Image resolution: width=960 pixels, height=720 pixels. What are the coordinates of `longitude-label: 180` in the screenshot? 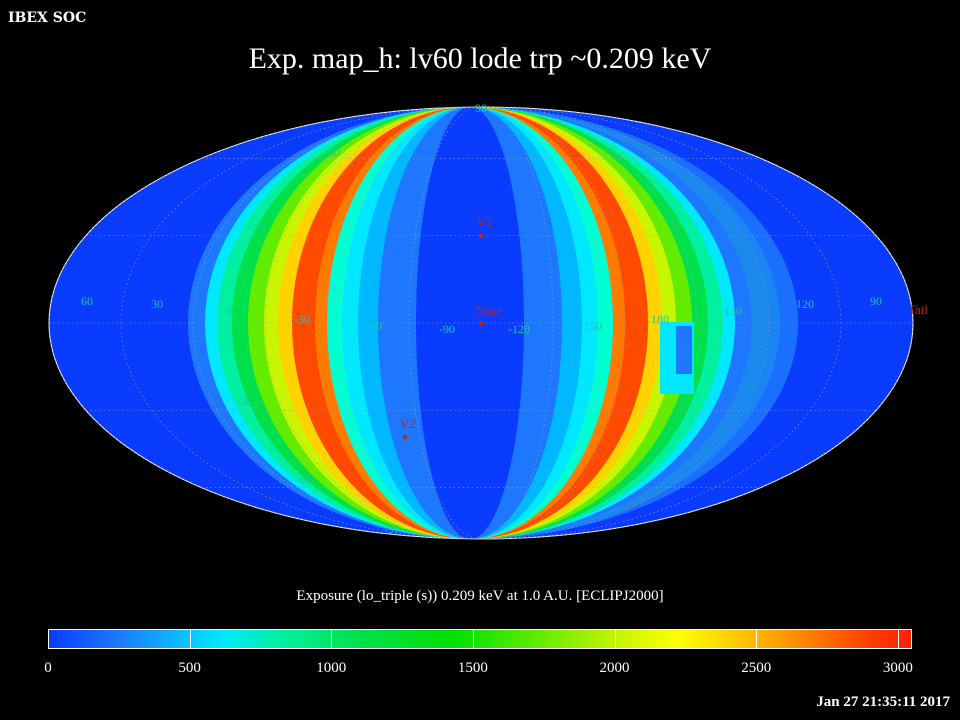 It's located at (660, 319).